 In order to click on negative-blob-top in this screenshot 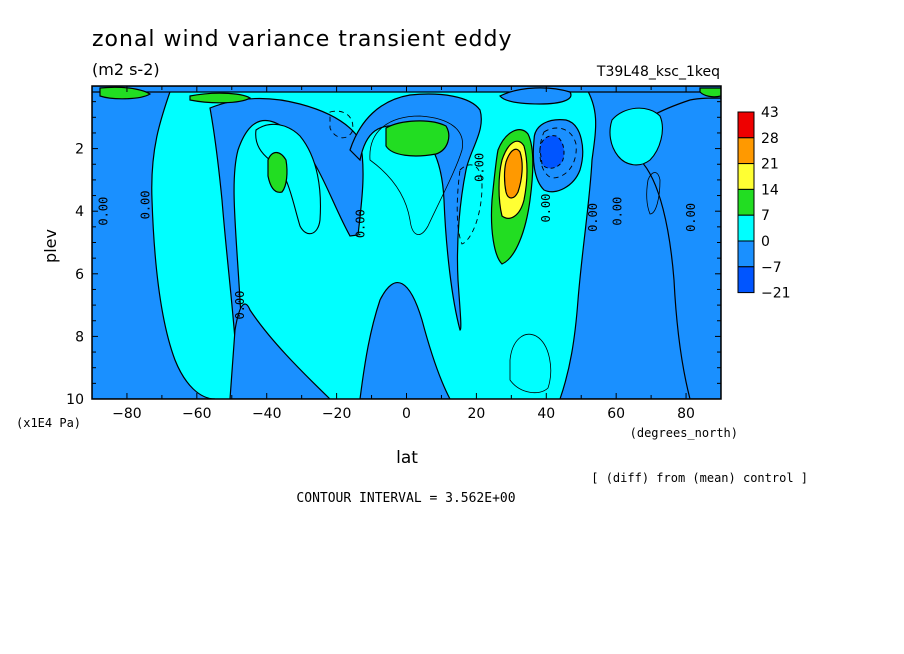, I will do `click(535, 96)`.